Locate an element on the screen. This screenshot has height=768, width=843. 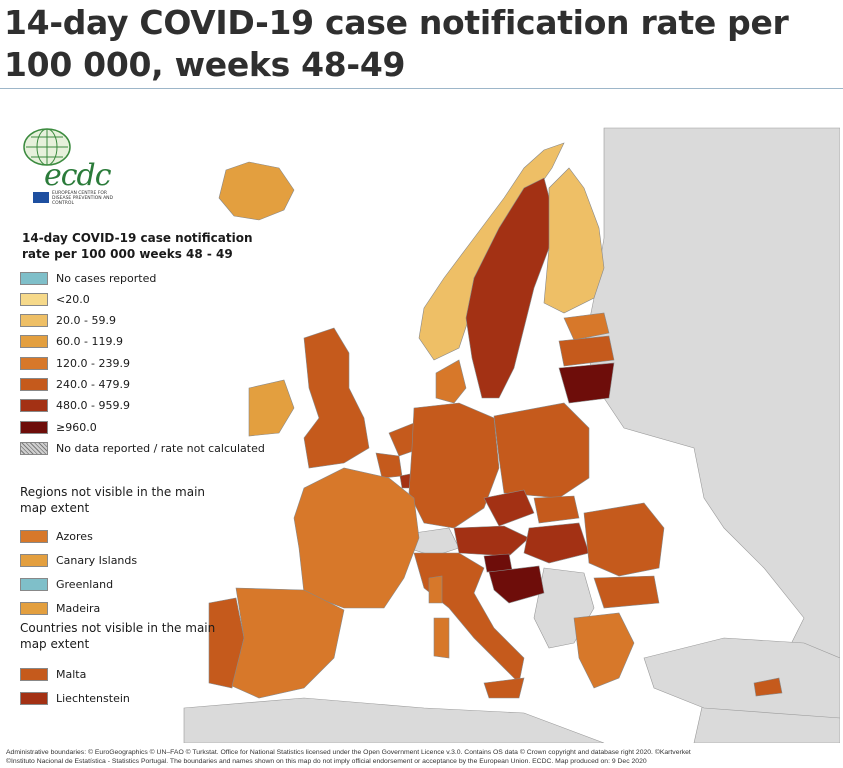
legend-label: 120.0 - 239.9 is located at coordinates (93, 363).